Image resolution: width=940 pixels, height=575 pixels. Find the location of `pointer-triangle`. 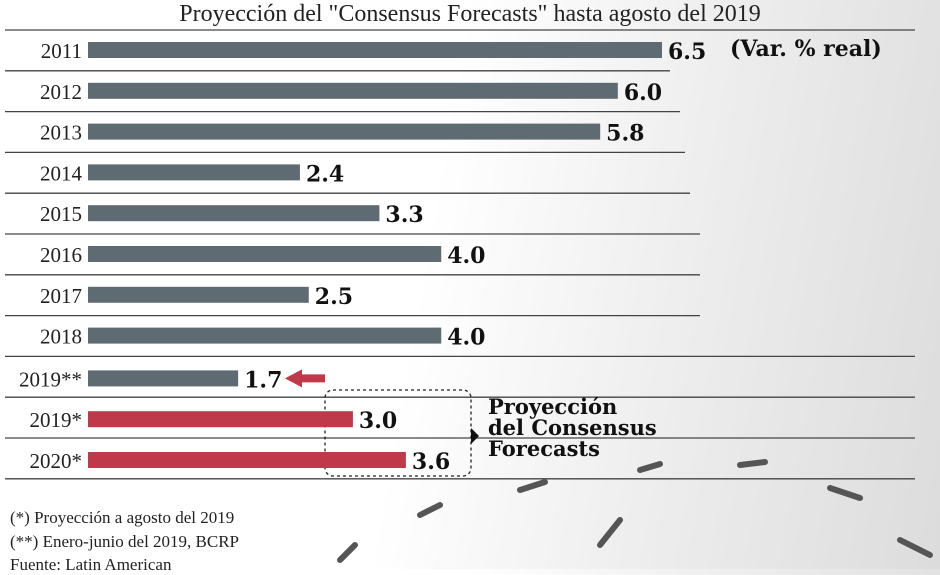

pointer-triangle is located at coordinates (475, 436).